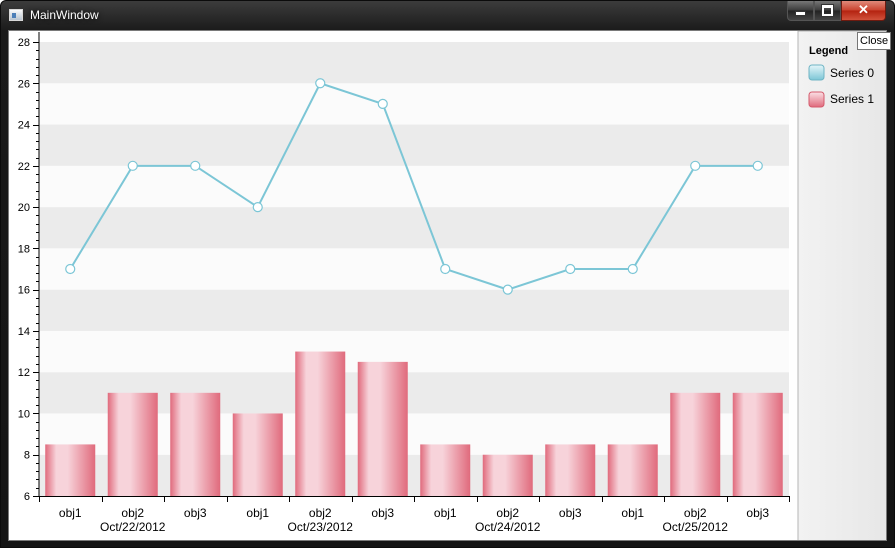 Image resolution: width=895 pixels, height=548 pixels. I want to click on y-tick-label: 10, so click(24, 414).